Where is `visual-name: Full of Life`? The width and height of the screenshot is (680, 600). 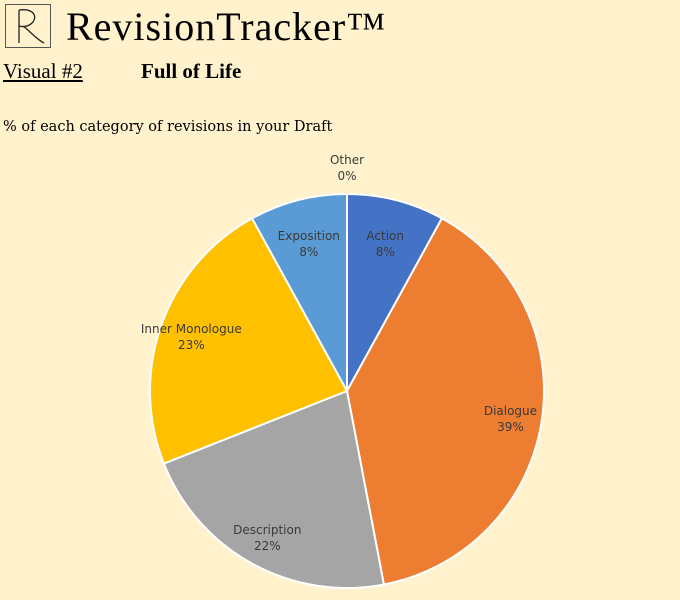 visual-name: Full of Life is located at coordinates (191, 71).